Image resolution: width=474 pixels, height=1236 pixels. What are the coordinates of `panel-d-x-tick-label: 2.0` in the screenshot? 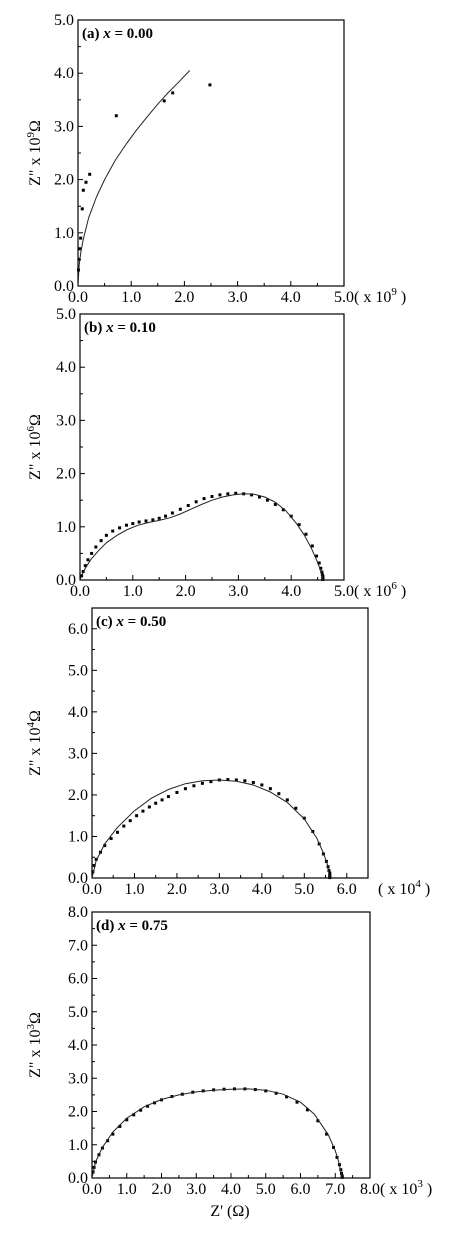 It's located at (162, 1189).